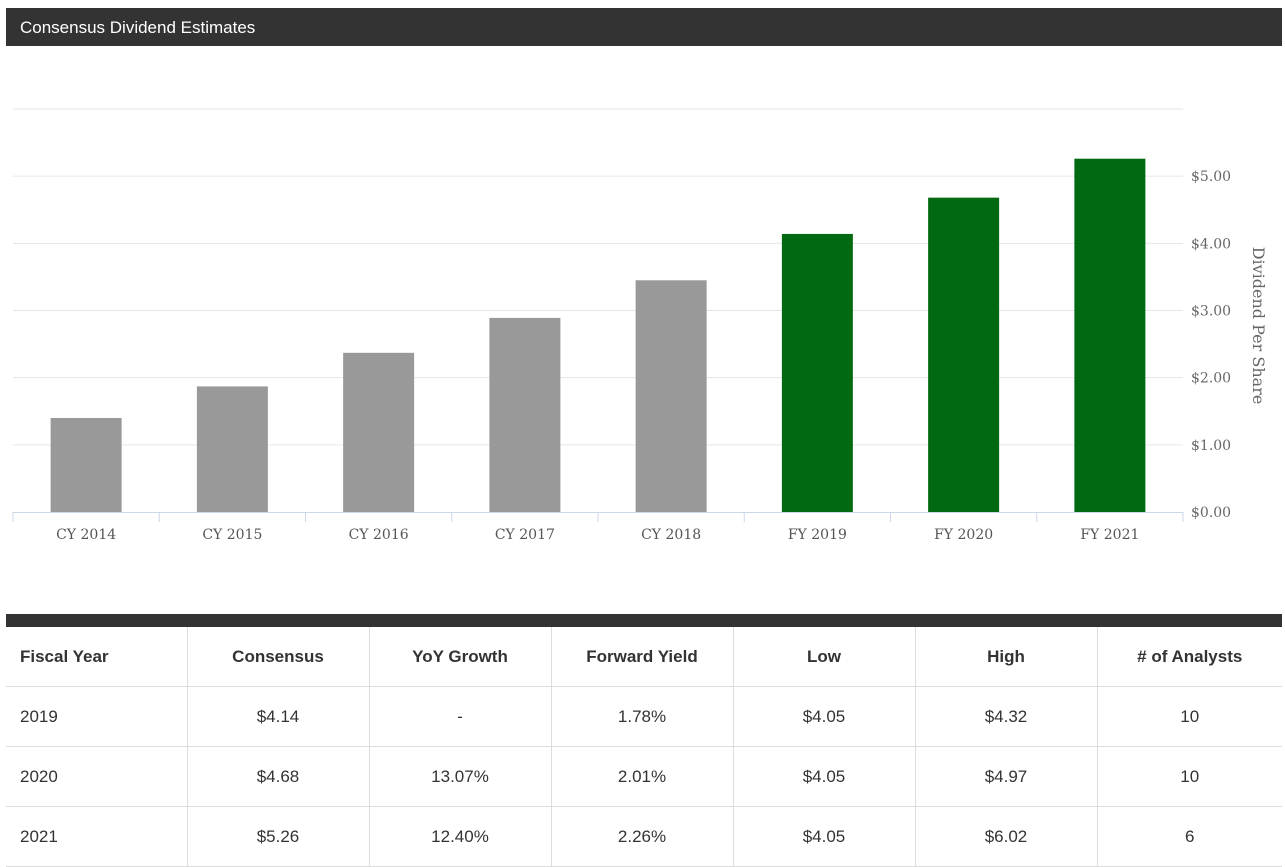  What do you see at coordinates (97, 836) in the screenshot?
I see `cell-fiscal-year: 2021` at bounding box center [97, 836].